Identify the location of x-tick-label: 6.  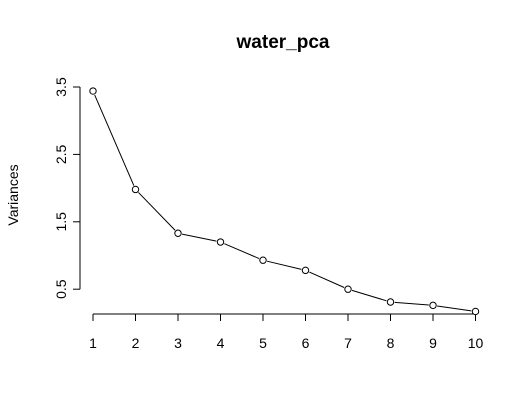
(306, 343).